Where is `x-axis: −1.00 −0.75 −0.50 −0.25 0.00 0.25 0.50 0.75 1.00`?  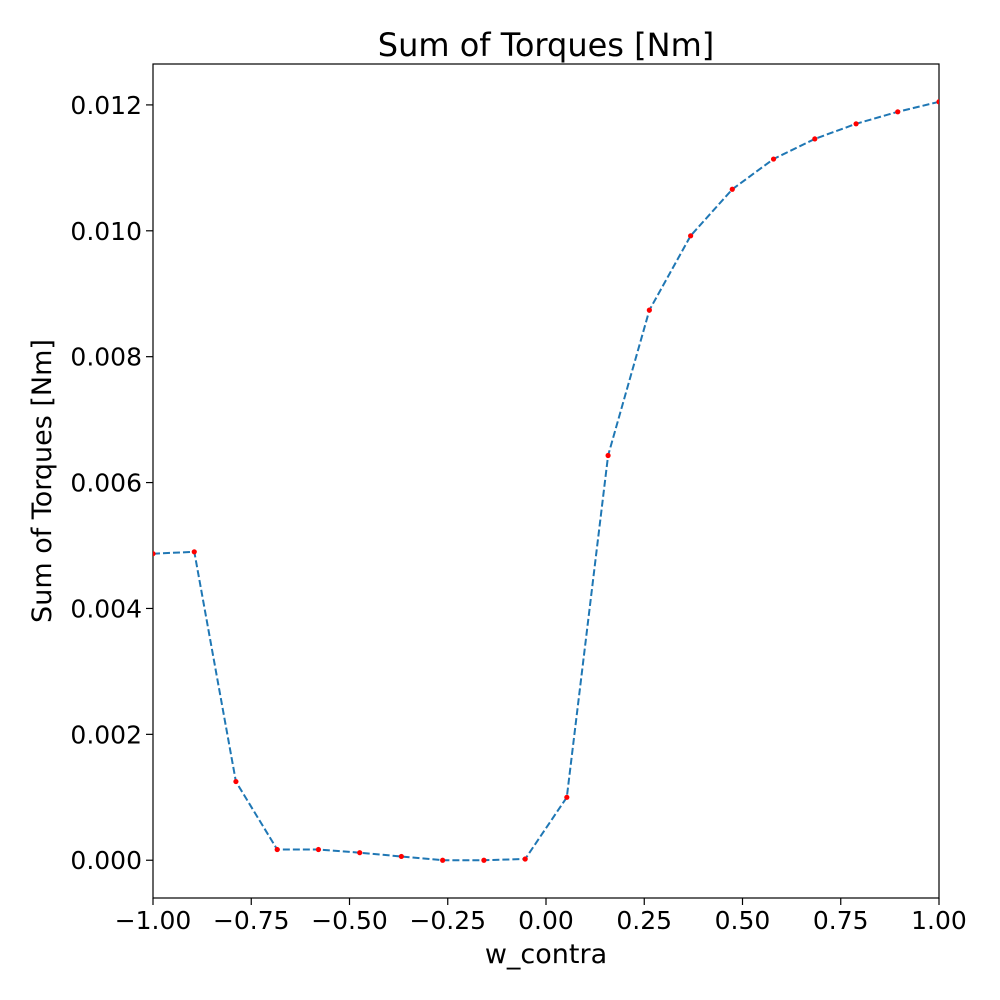
x-axis: −1.00 −0.75 −0.50 −0.25 0.00 0.25 0.50 0.75 1.00 is located at coordinates (541, 916).